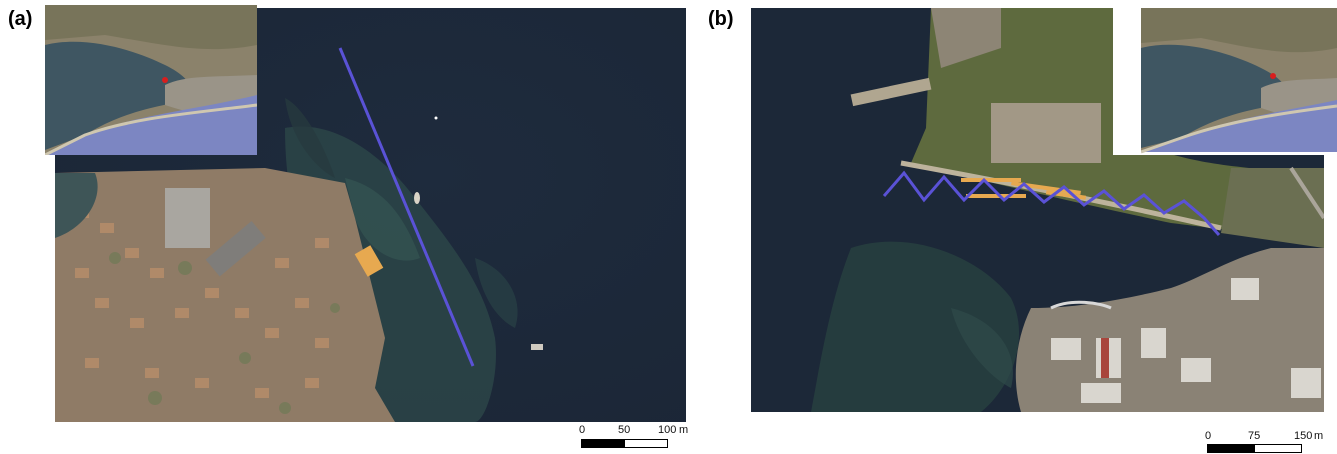  Describe the element at coordinates (20, 19) in the screenshot. I see `panel-a-label: (a)` at that location.